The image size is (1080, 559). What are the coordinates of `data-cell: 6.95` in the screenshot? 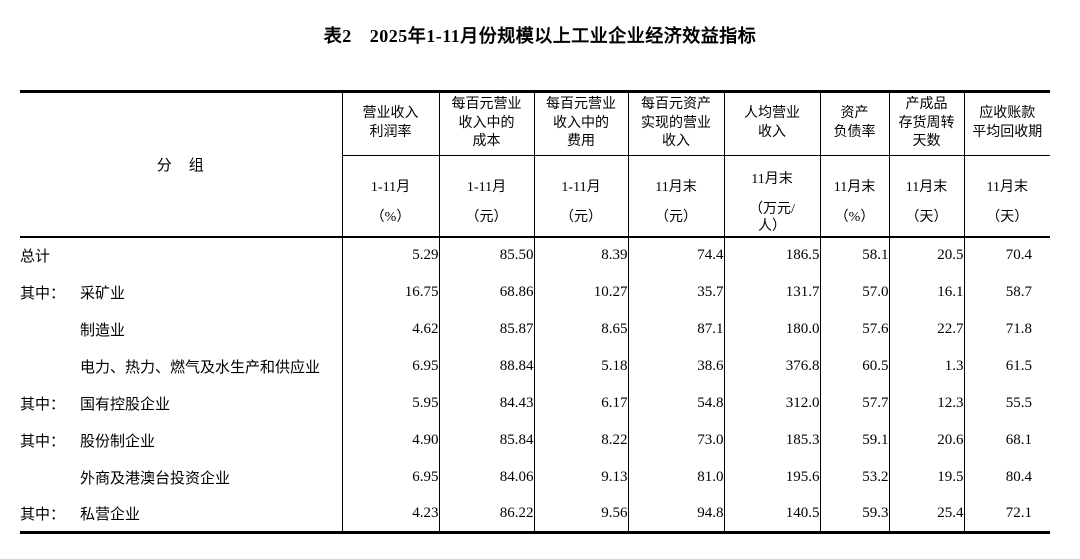 It's located at (391, 366).